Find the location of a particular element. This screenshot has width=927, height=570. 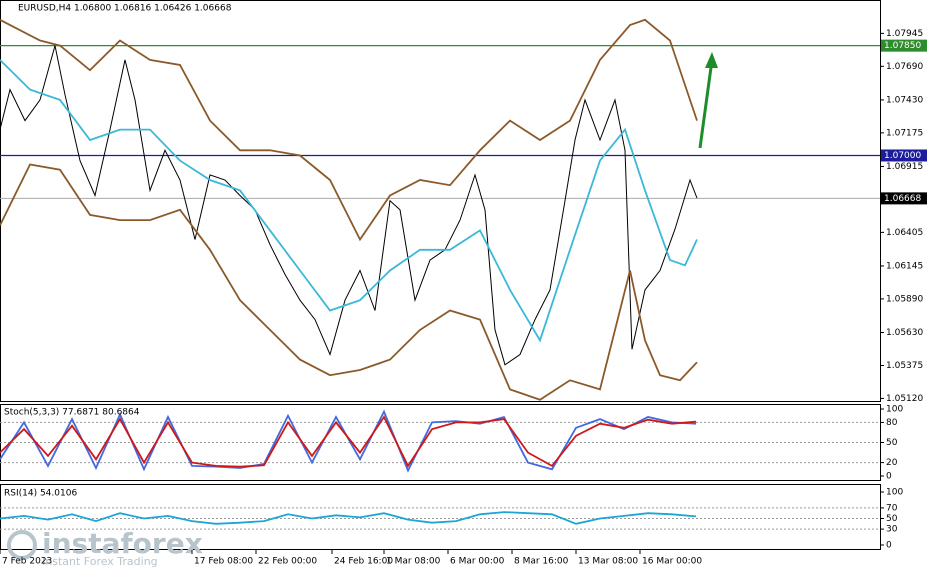

arrow-head is located at coordinates (711, 60).